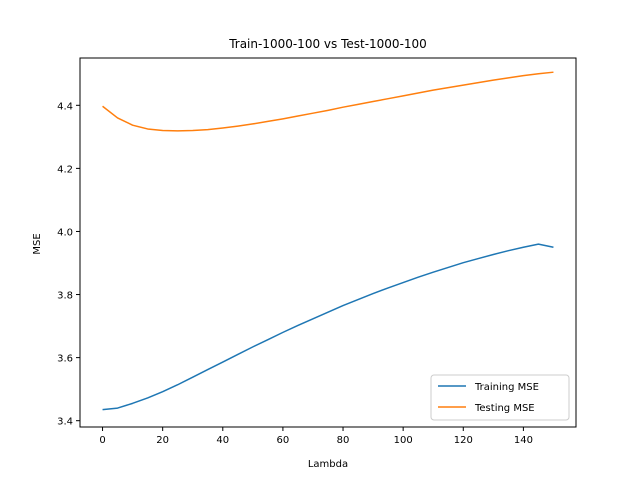 This screenshot has width=640, height=480. What do you see at coordinates (37, 243) in the screenshot?
I see `y-axis-label: MSE` at bounding box center [37, 243].